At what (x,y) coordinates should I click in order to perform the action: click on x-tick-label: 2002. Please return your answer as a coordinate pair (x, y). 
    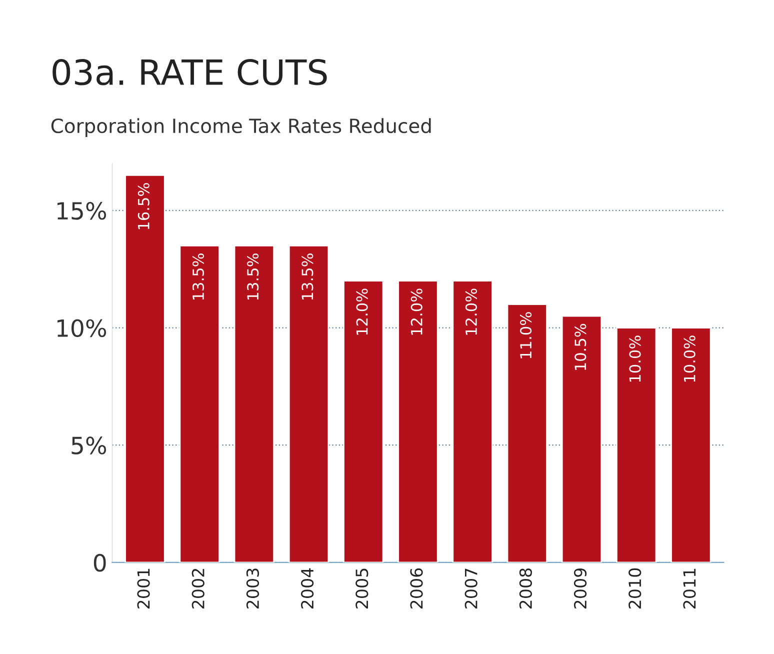
    Looking at the image, I should click on (198, 588).